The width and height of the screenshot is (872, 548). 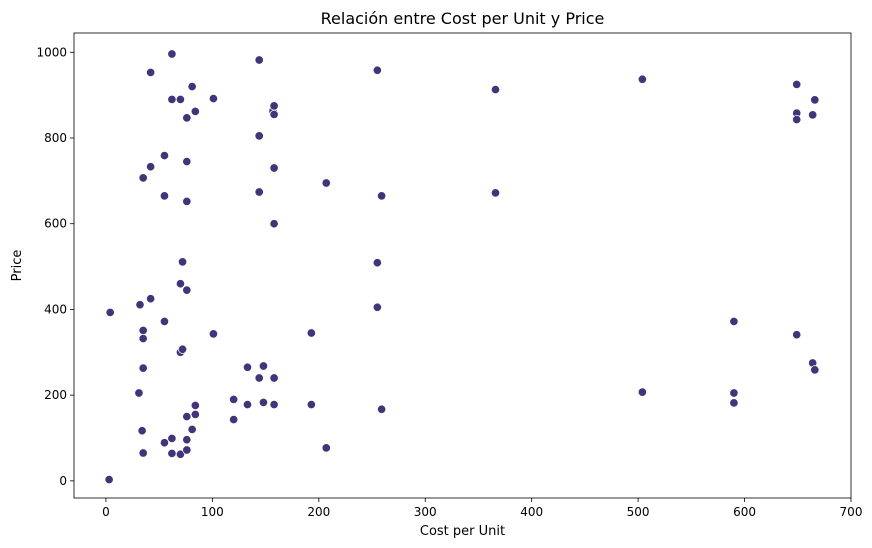 What do you see at coordinates (55, 224) in the screenshot?
I see `y-tick-label: 600` at bounding box center [55, 224].